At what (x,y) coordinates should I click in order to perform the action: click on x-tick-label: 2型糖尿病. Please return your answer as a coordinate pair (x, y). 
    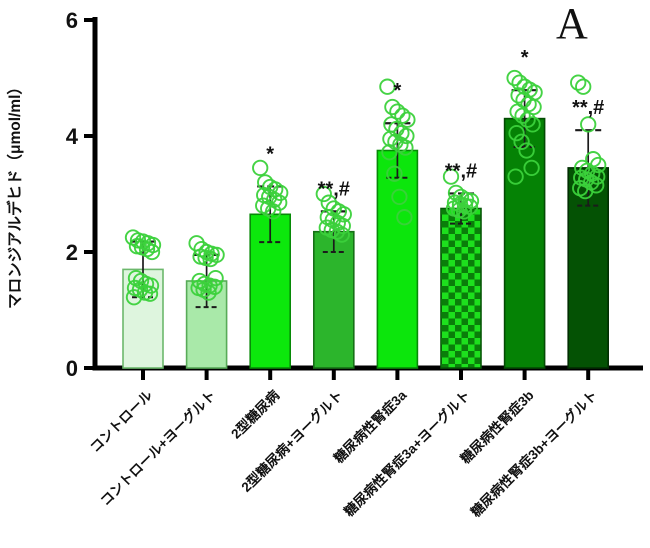
    Looking at the image, I should click on (255, 413).